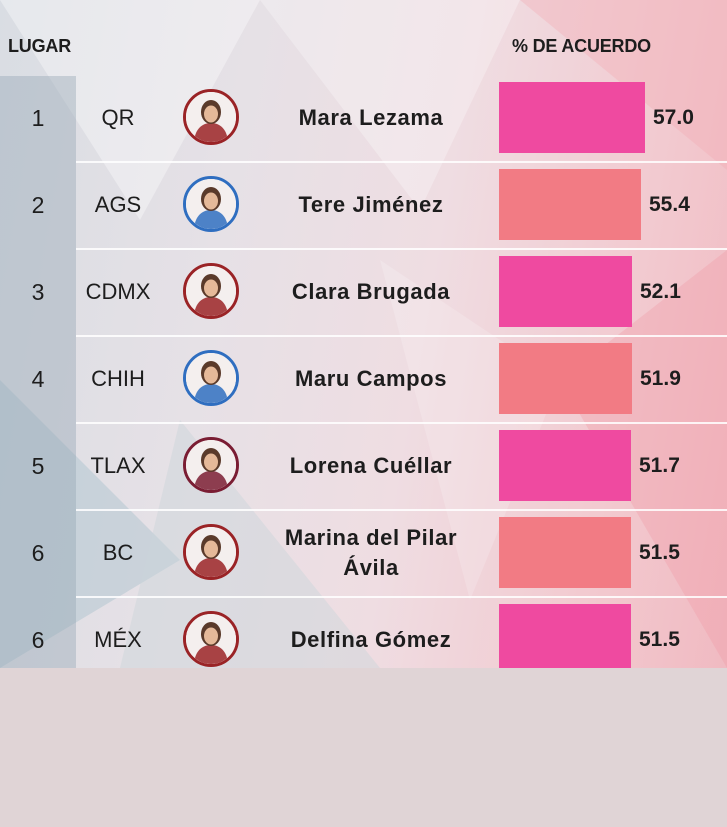 Image resolution: width=727 pixels, height=827 pixels. What do you see at coordinates (371, 118) in the screenshot?
I see `governor-name: Mara Lezama` at bounding box center [371, 118].